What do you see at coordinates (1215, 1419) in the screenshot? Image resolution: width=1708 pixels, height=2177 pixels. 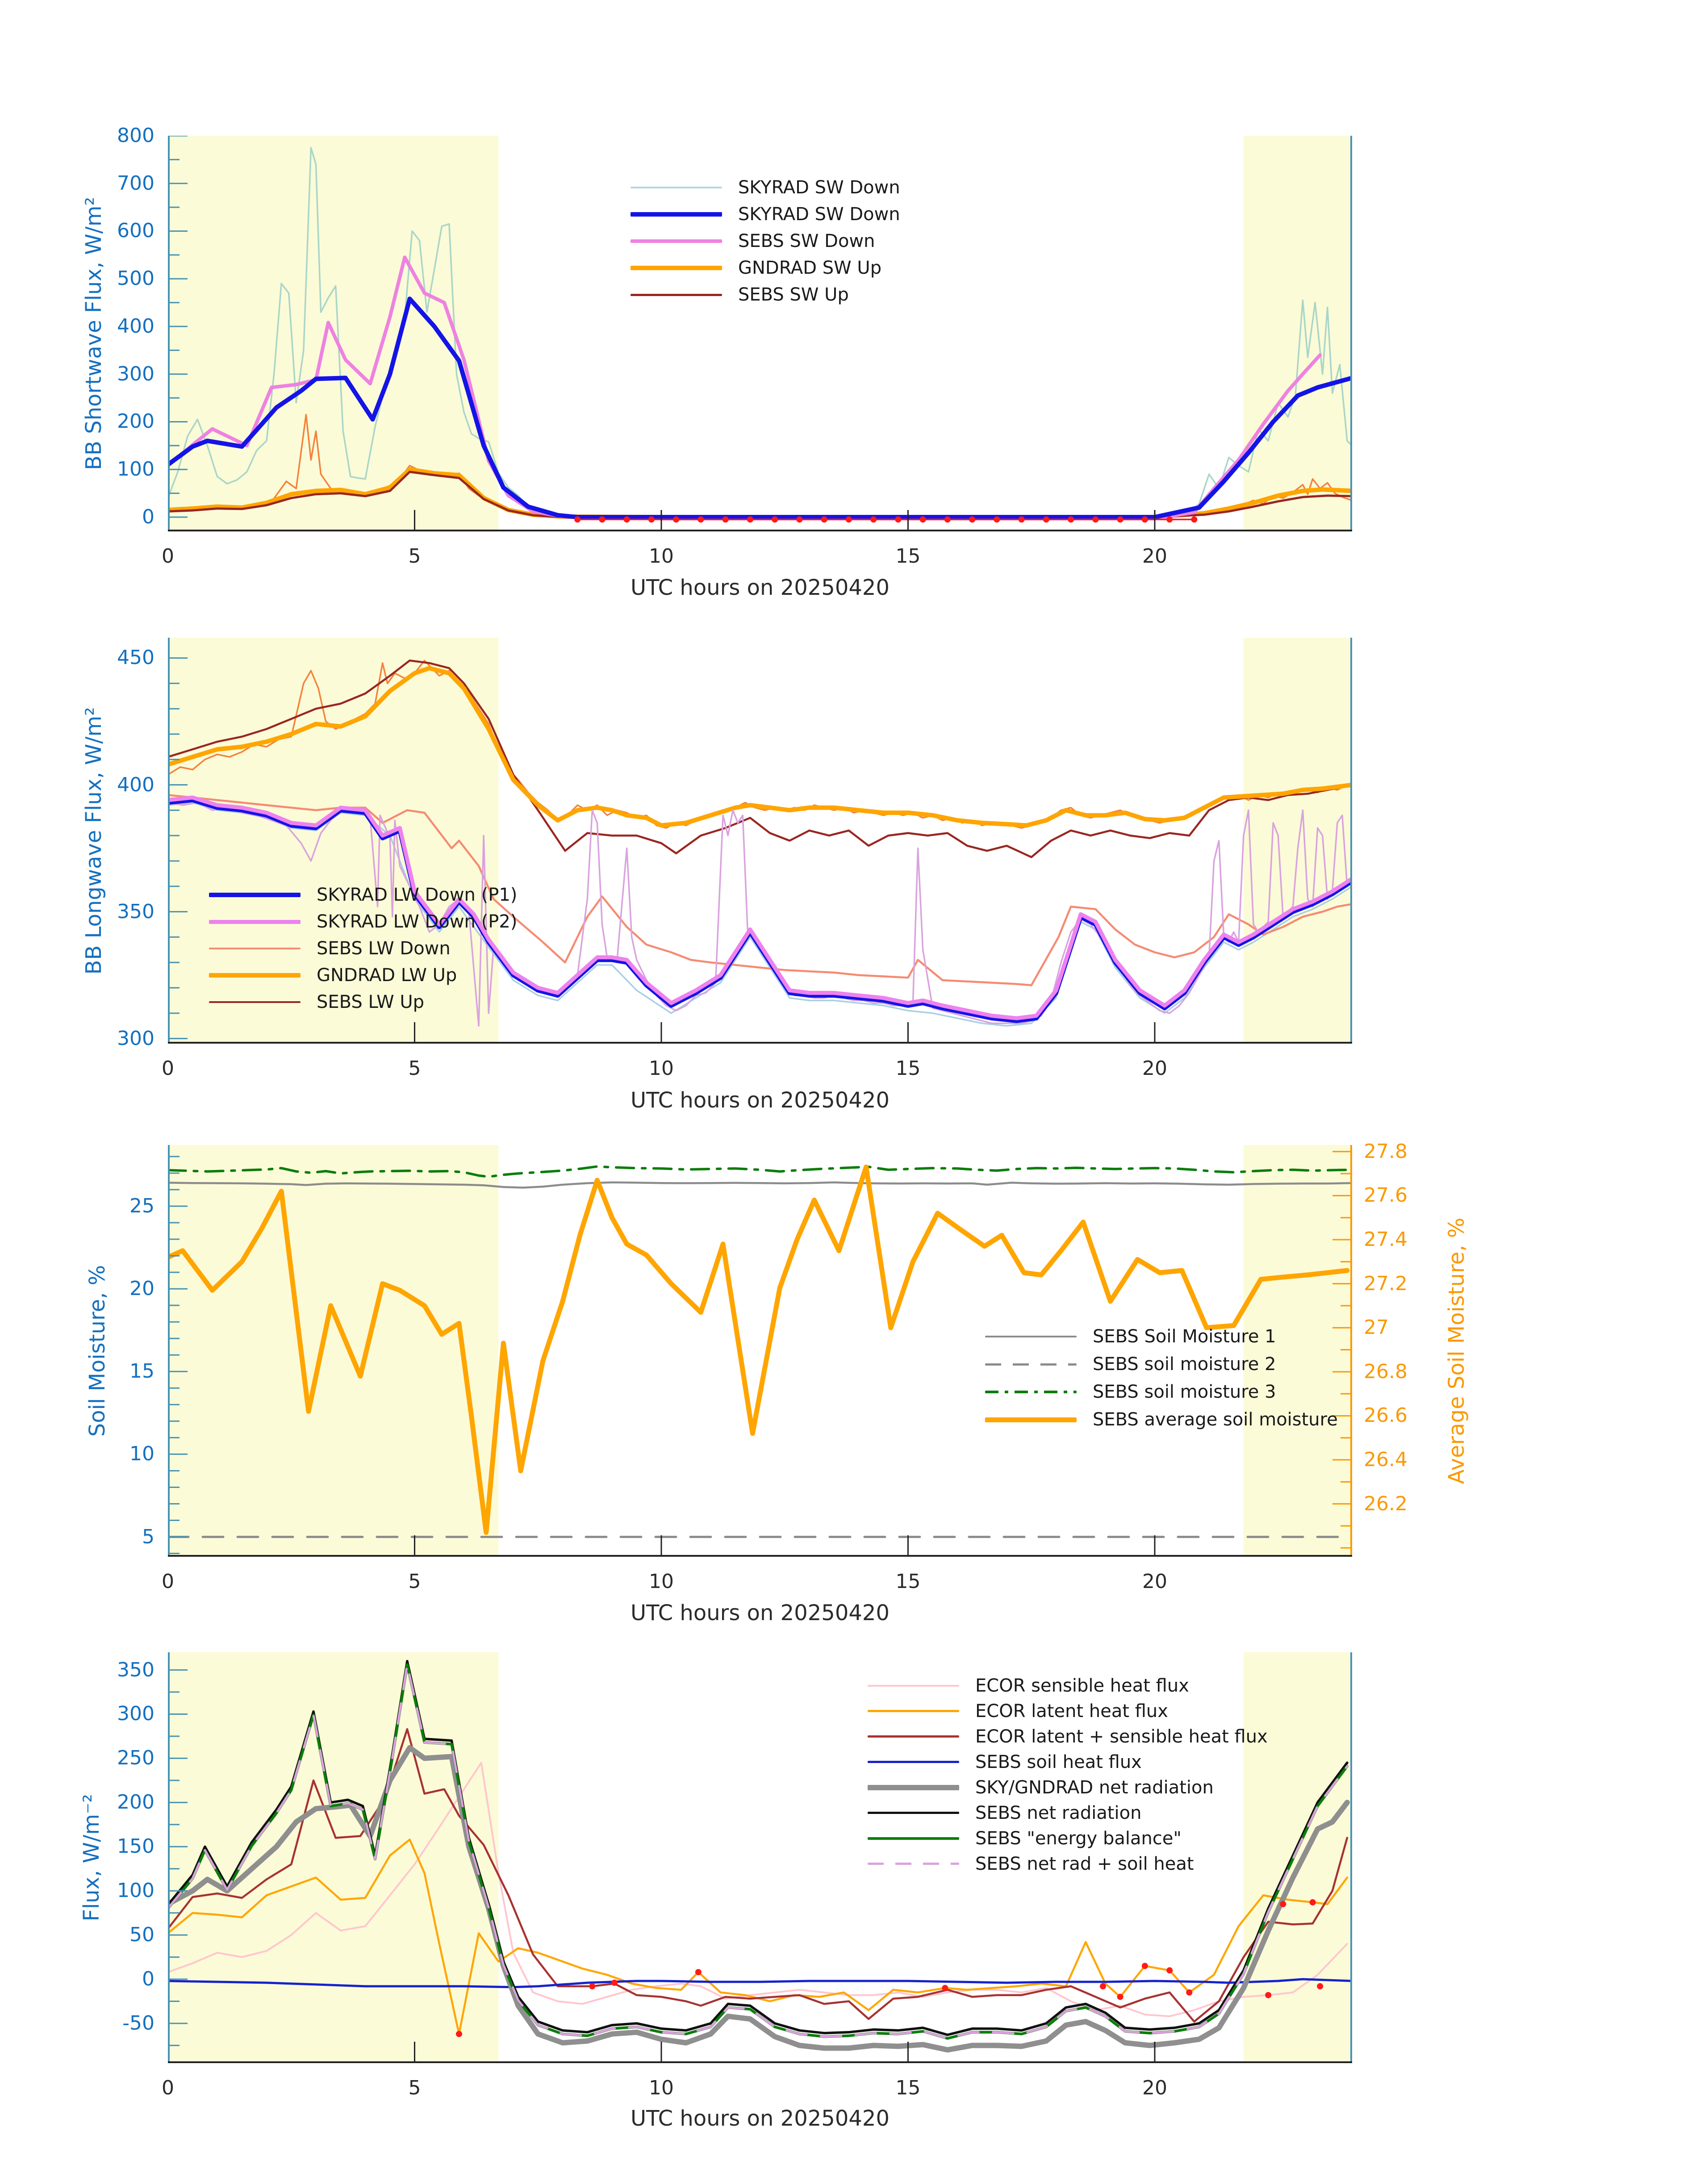 I see `legend-label: SEBS average soil moisture` at bounding box center [1215, 1419].